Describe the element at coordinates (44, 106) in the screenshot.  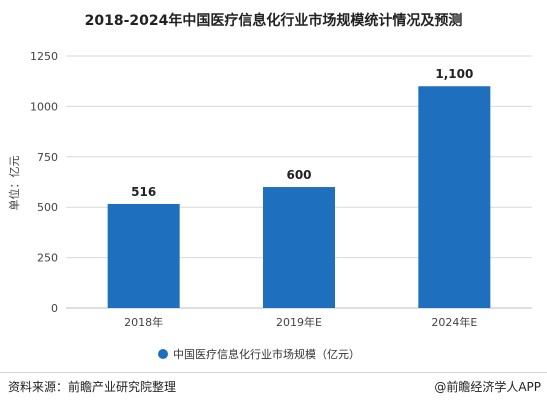
I see `y-tick-label: 1000` at that location.